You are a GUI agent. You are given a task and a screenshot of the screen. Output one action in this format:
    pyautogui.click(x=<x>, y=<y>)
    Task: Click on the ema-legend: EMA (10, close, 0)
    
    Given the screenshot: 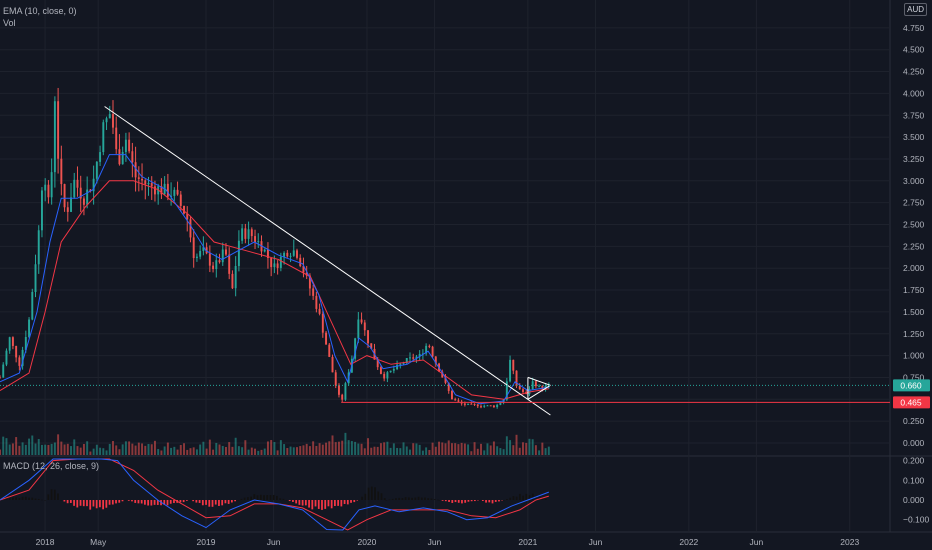 What is the action you would take?
    pyautogui.click(x=40, y=11)
    